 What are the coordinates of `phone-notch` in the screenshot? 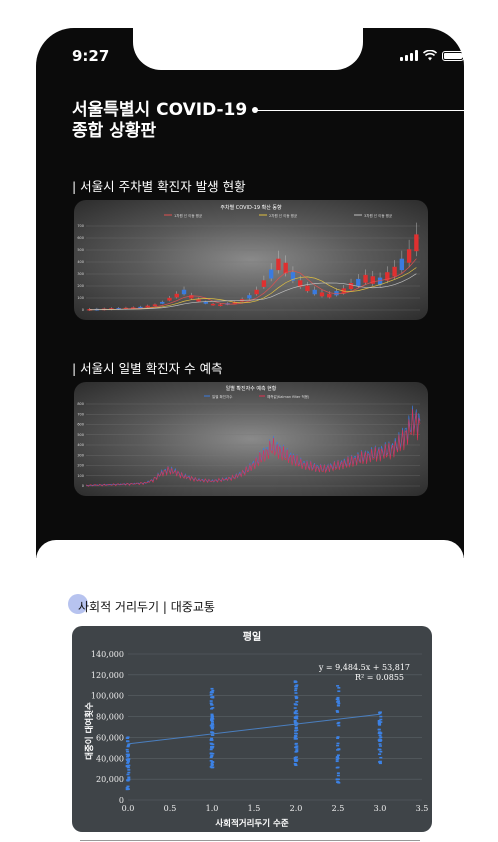 It's located at (248, 49).